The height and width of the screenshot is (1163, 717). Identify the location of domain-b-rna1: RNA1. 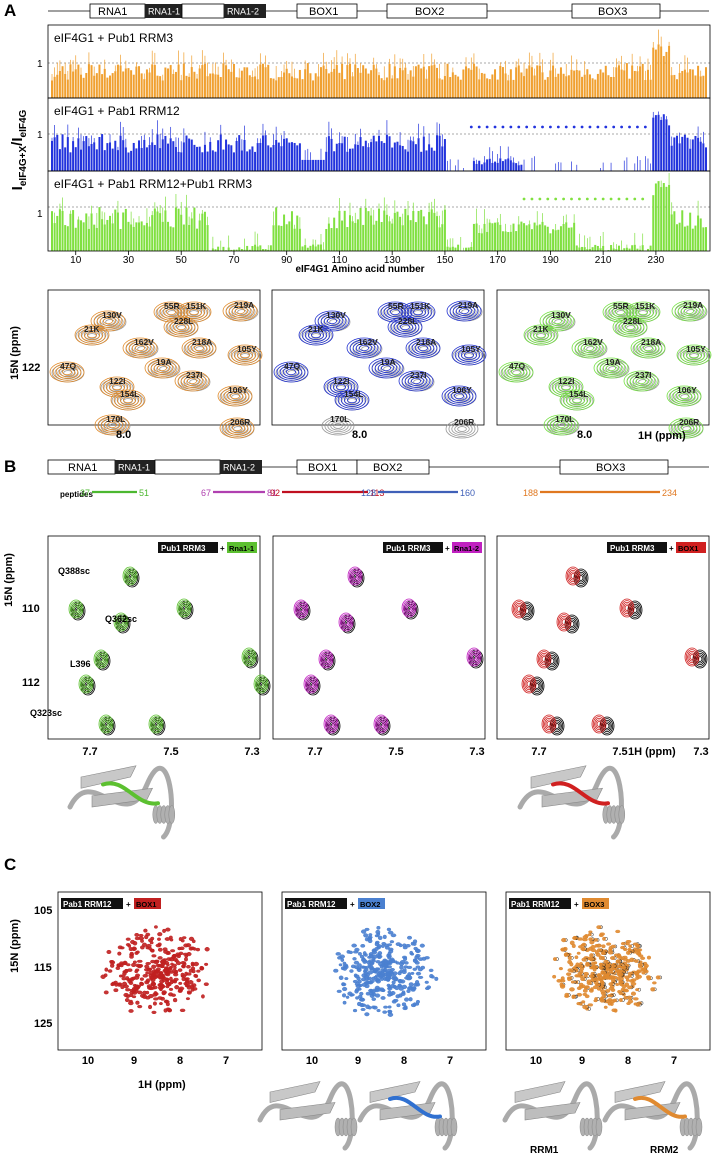
(82, 468).